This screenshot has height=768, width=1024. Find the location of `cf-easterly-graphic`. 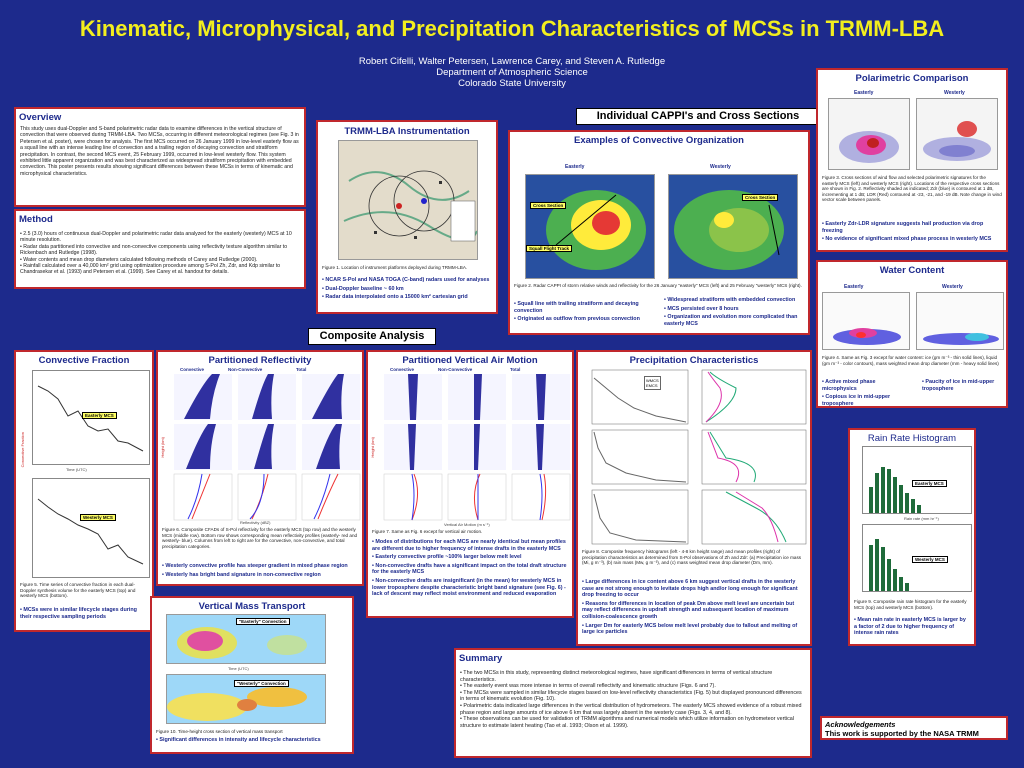

cf-easterly-graphic is located at coordinates (90, 418).